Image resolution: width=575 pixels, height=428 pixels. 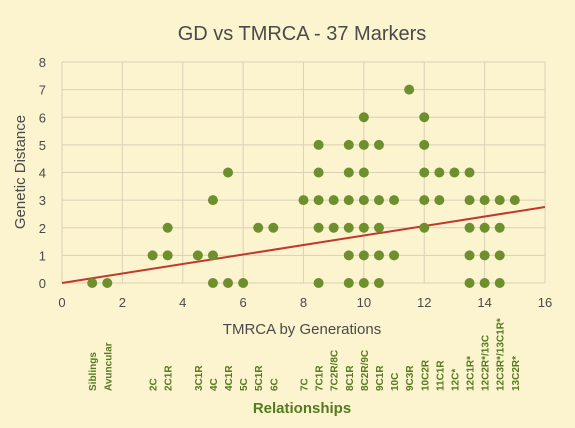 I want to click on relationship-label: 3C1R, so click(x=199, y=378).